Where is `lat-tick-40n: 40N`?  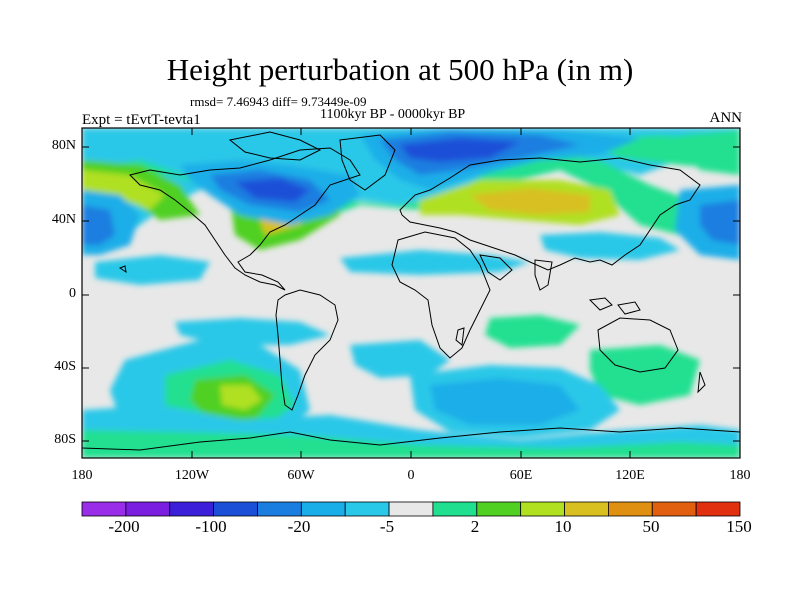 lat-tick-40n: 40N is located at coordinates (63, 219).